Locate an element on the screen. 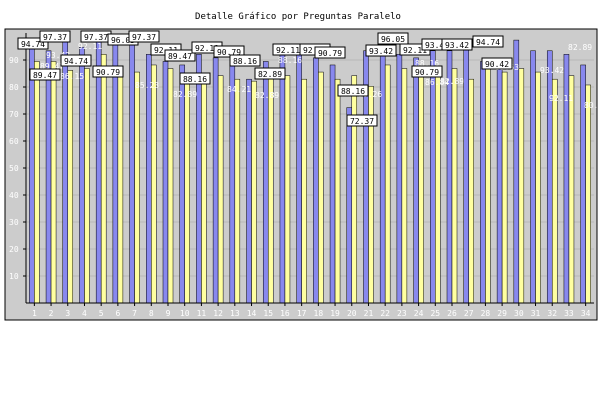 Image resolution: width=600 pixels, height=400 pixels. faint-value-label: 93.42 is located at coordinates (58, 55).